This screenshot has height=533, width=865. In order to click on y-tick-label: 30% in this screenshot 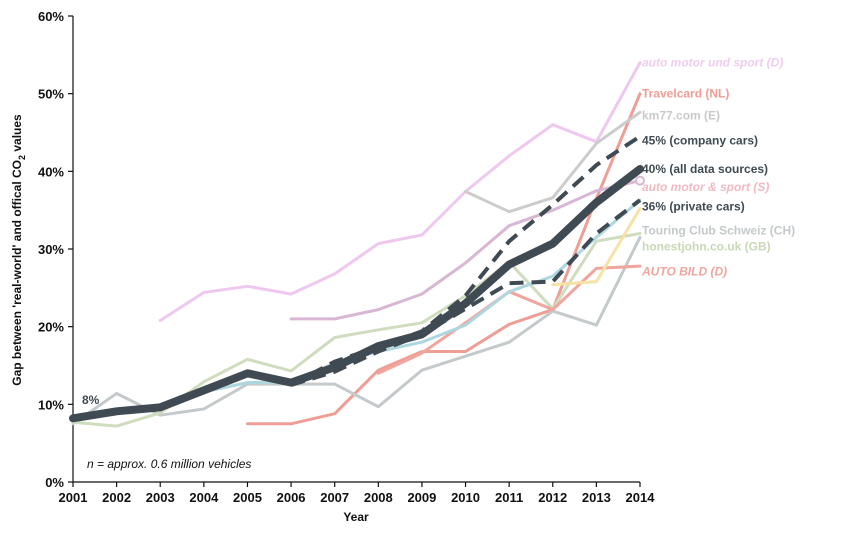, I will do `click(51, 249)`.